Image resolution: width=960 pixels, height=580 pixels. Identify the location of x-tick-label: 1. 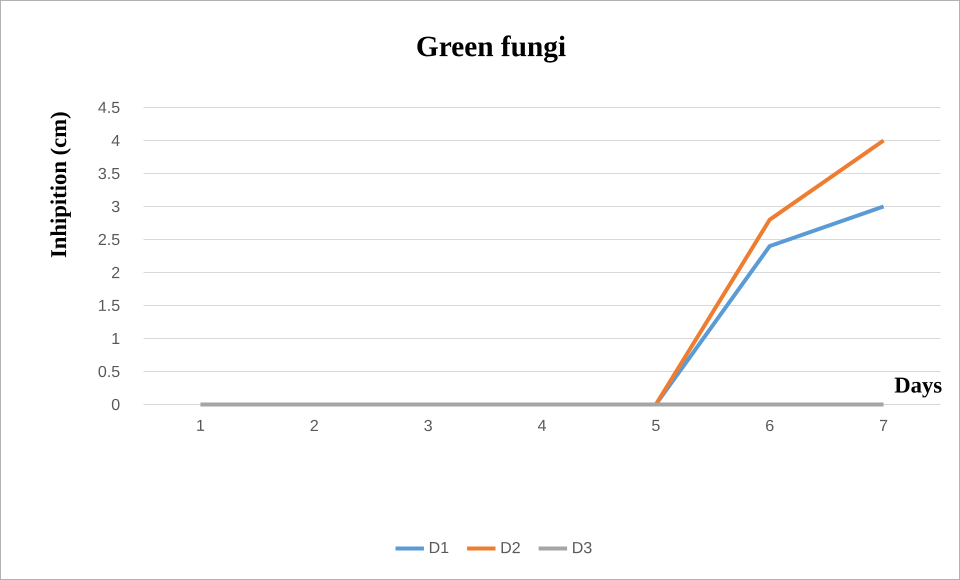
(200, 425).